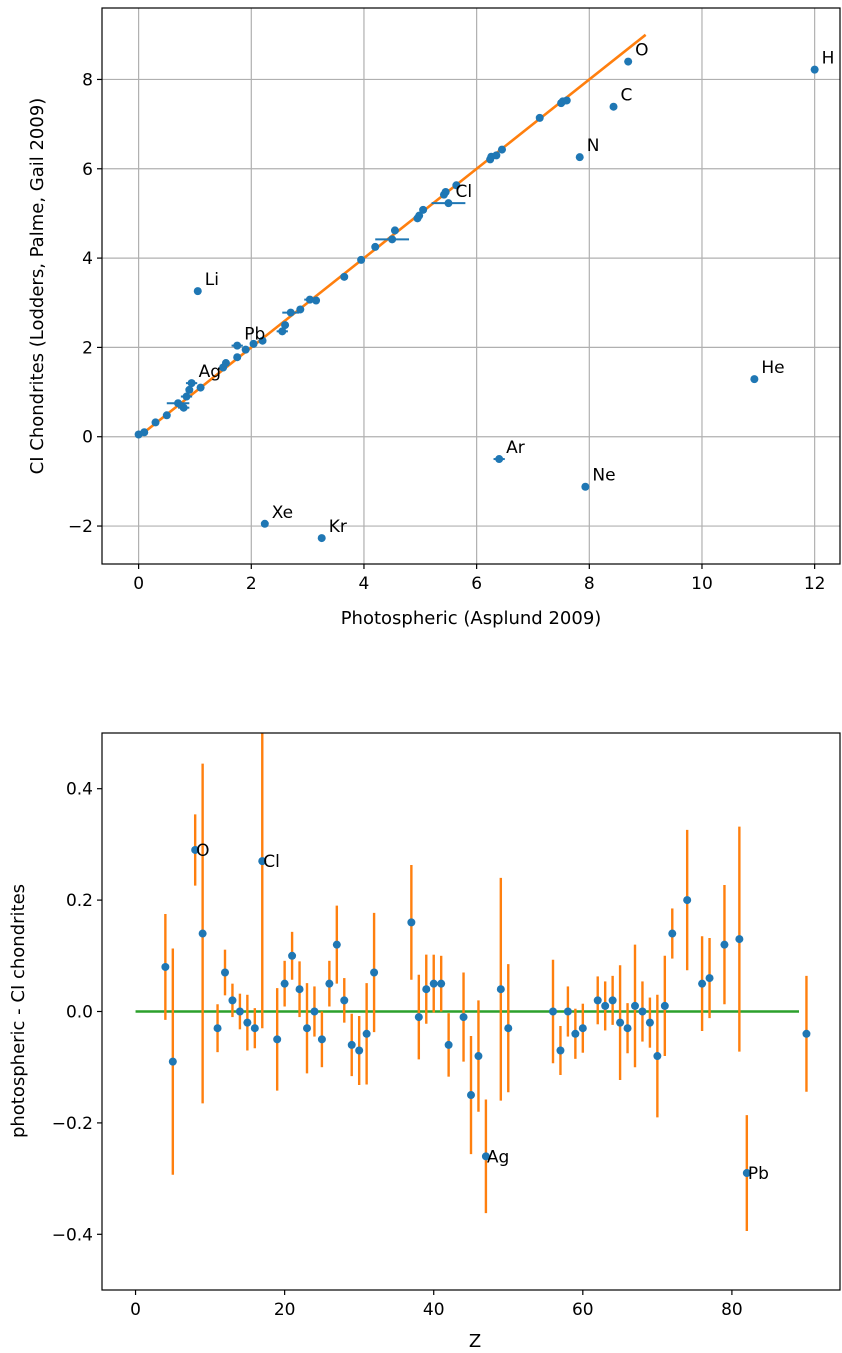 This screenshot has width=842, height=1353. I want to click on x-tick-label: 60, so click(583, 1310).